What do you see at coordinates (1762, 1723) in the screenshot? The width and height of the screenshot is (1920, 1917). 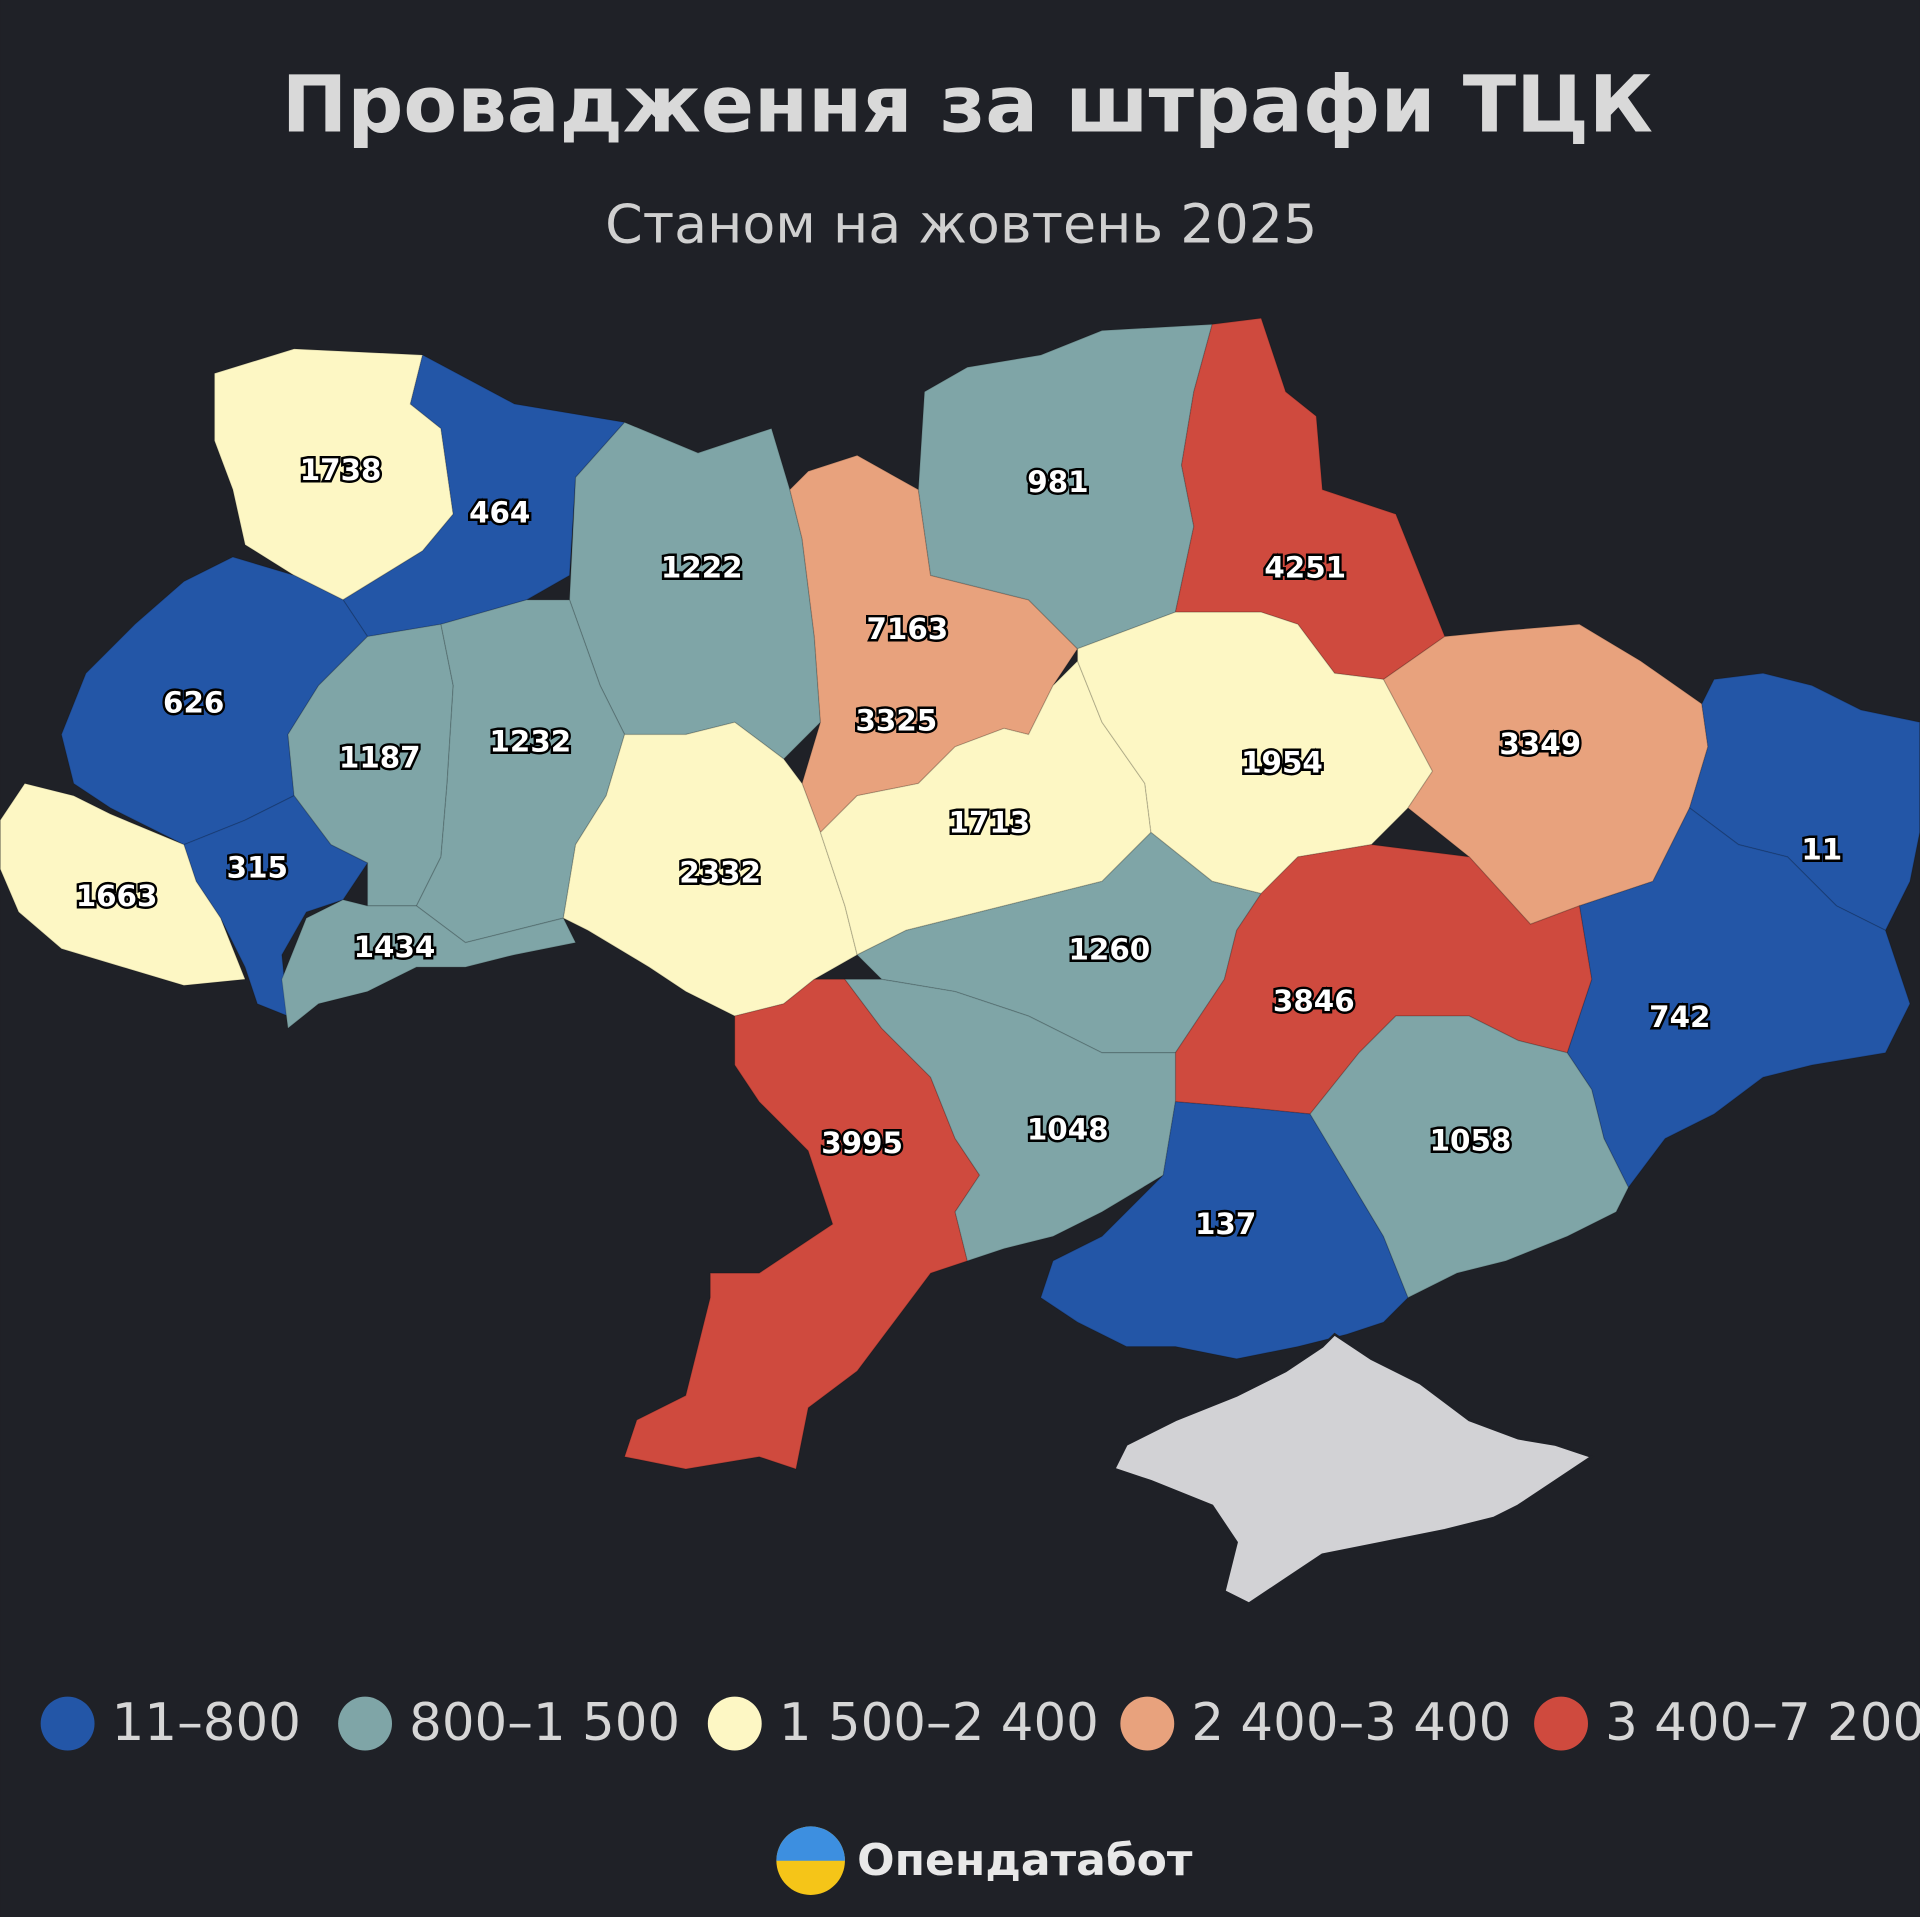 I see `legend-label: 3 400–7 200` at bounding box center [1762, 1723].